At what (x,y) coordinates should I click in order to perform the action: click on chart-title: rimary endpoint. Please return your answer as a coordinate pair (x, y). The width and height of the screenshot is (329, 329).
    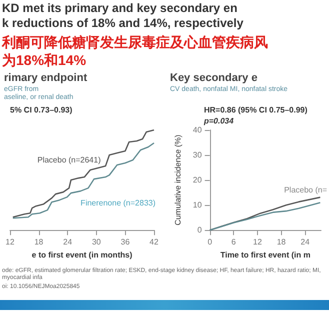
    Looking at the image, I should click on (46, 78).